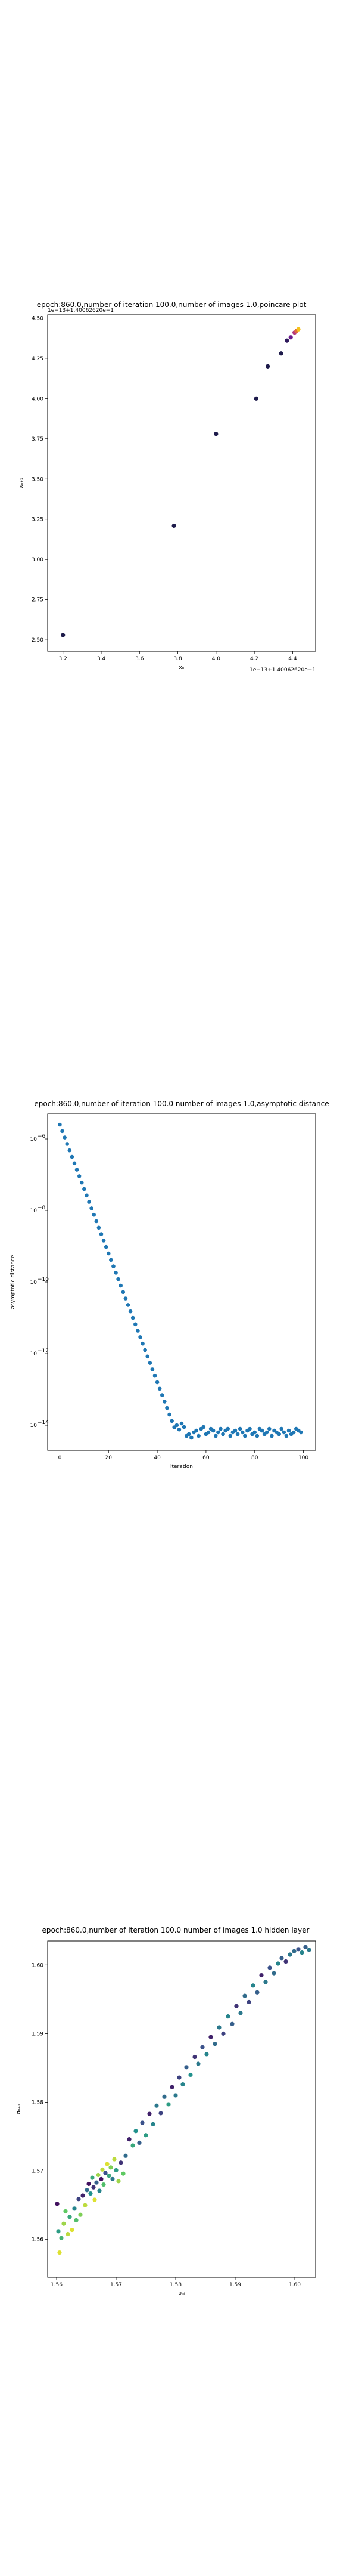 This screenshot has width=343, height=2576. Describe the element at coordinates (38, 479) in the screenshot. I see `y-tick-label: 3.50` at that location.